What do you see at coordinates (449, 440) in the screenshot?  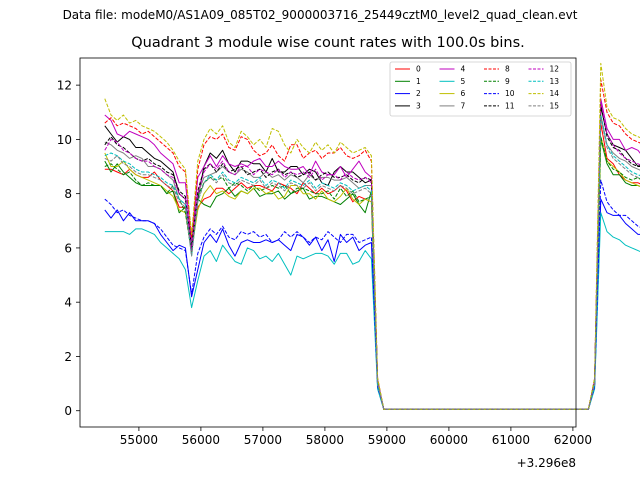 I see `x-tick-label: 60000` at bounding box center [449, 440].